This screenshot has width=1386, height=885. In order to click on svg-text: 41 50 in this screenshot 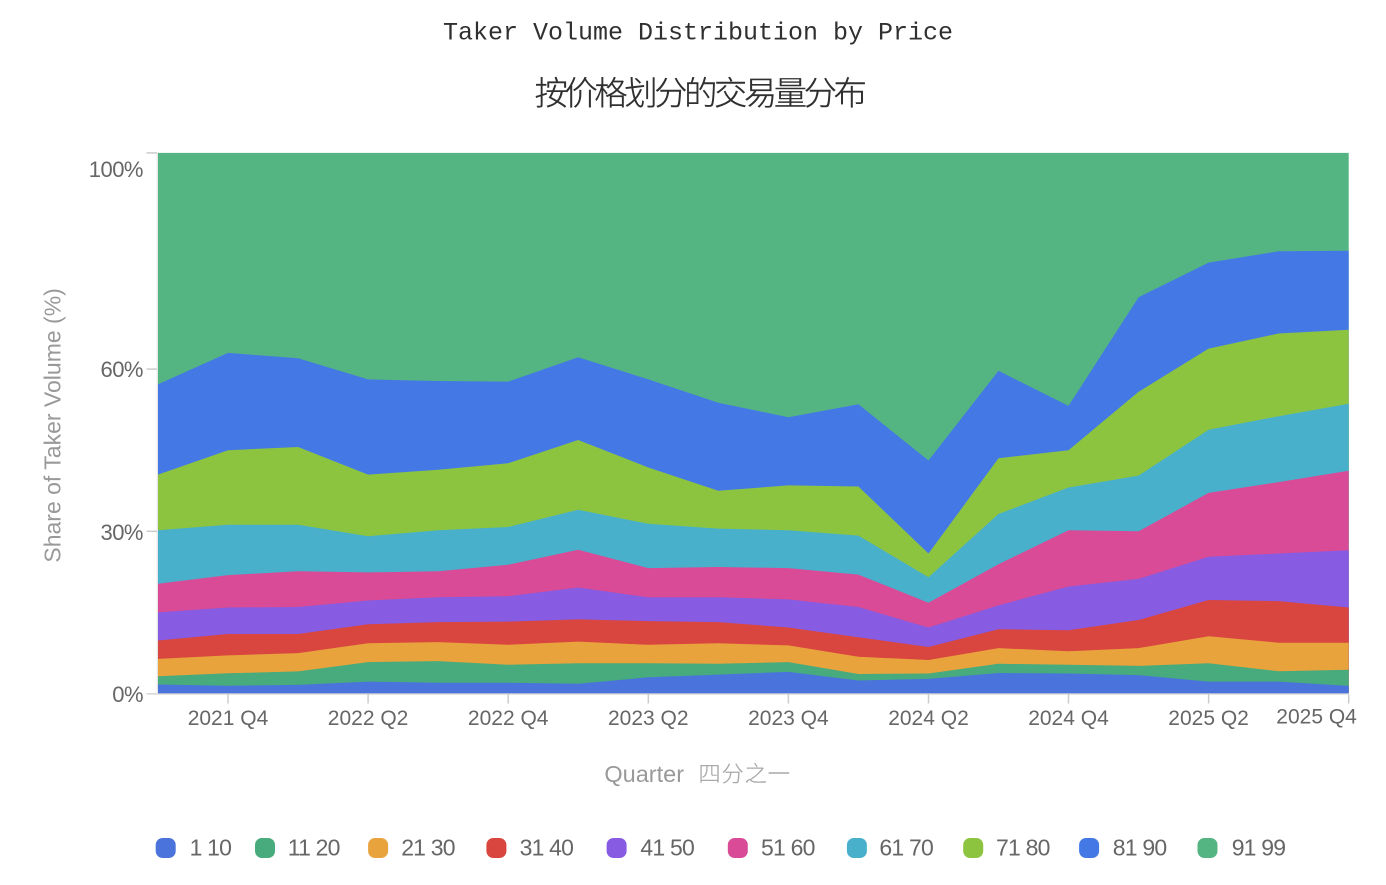, I will do `click(667, 848)`.